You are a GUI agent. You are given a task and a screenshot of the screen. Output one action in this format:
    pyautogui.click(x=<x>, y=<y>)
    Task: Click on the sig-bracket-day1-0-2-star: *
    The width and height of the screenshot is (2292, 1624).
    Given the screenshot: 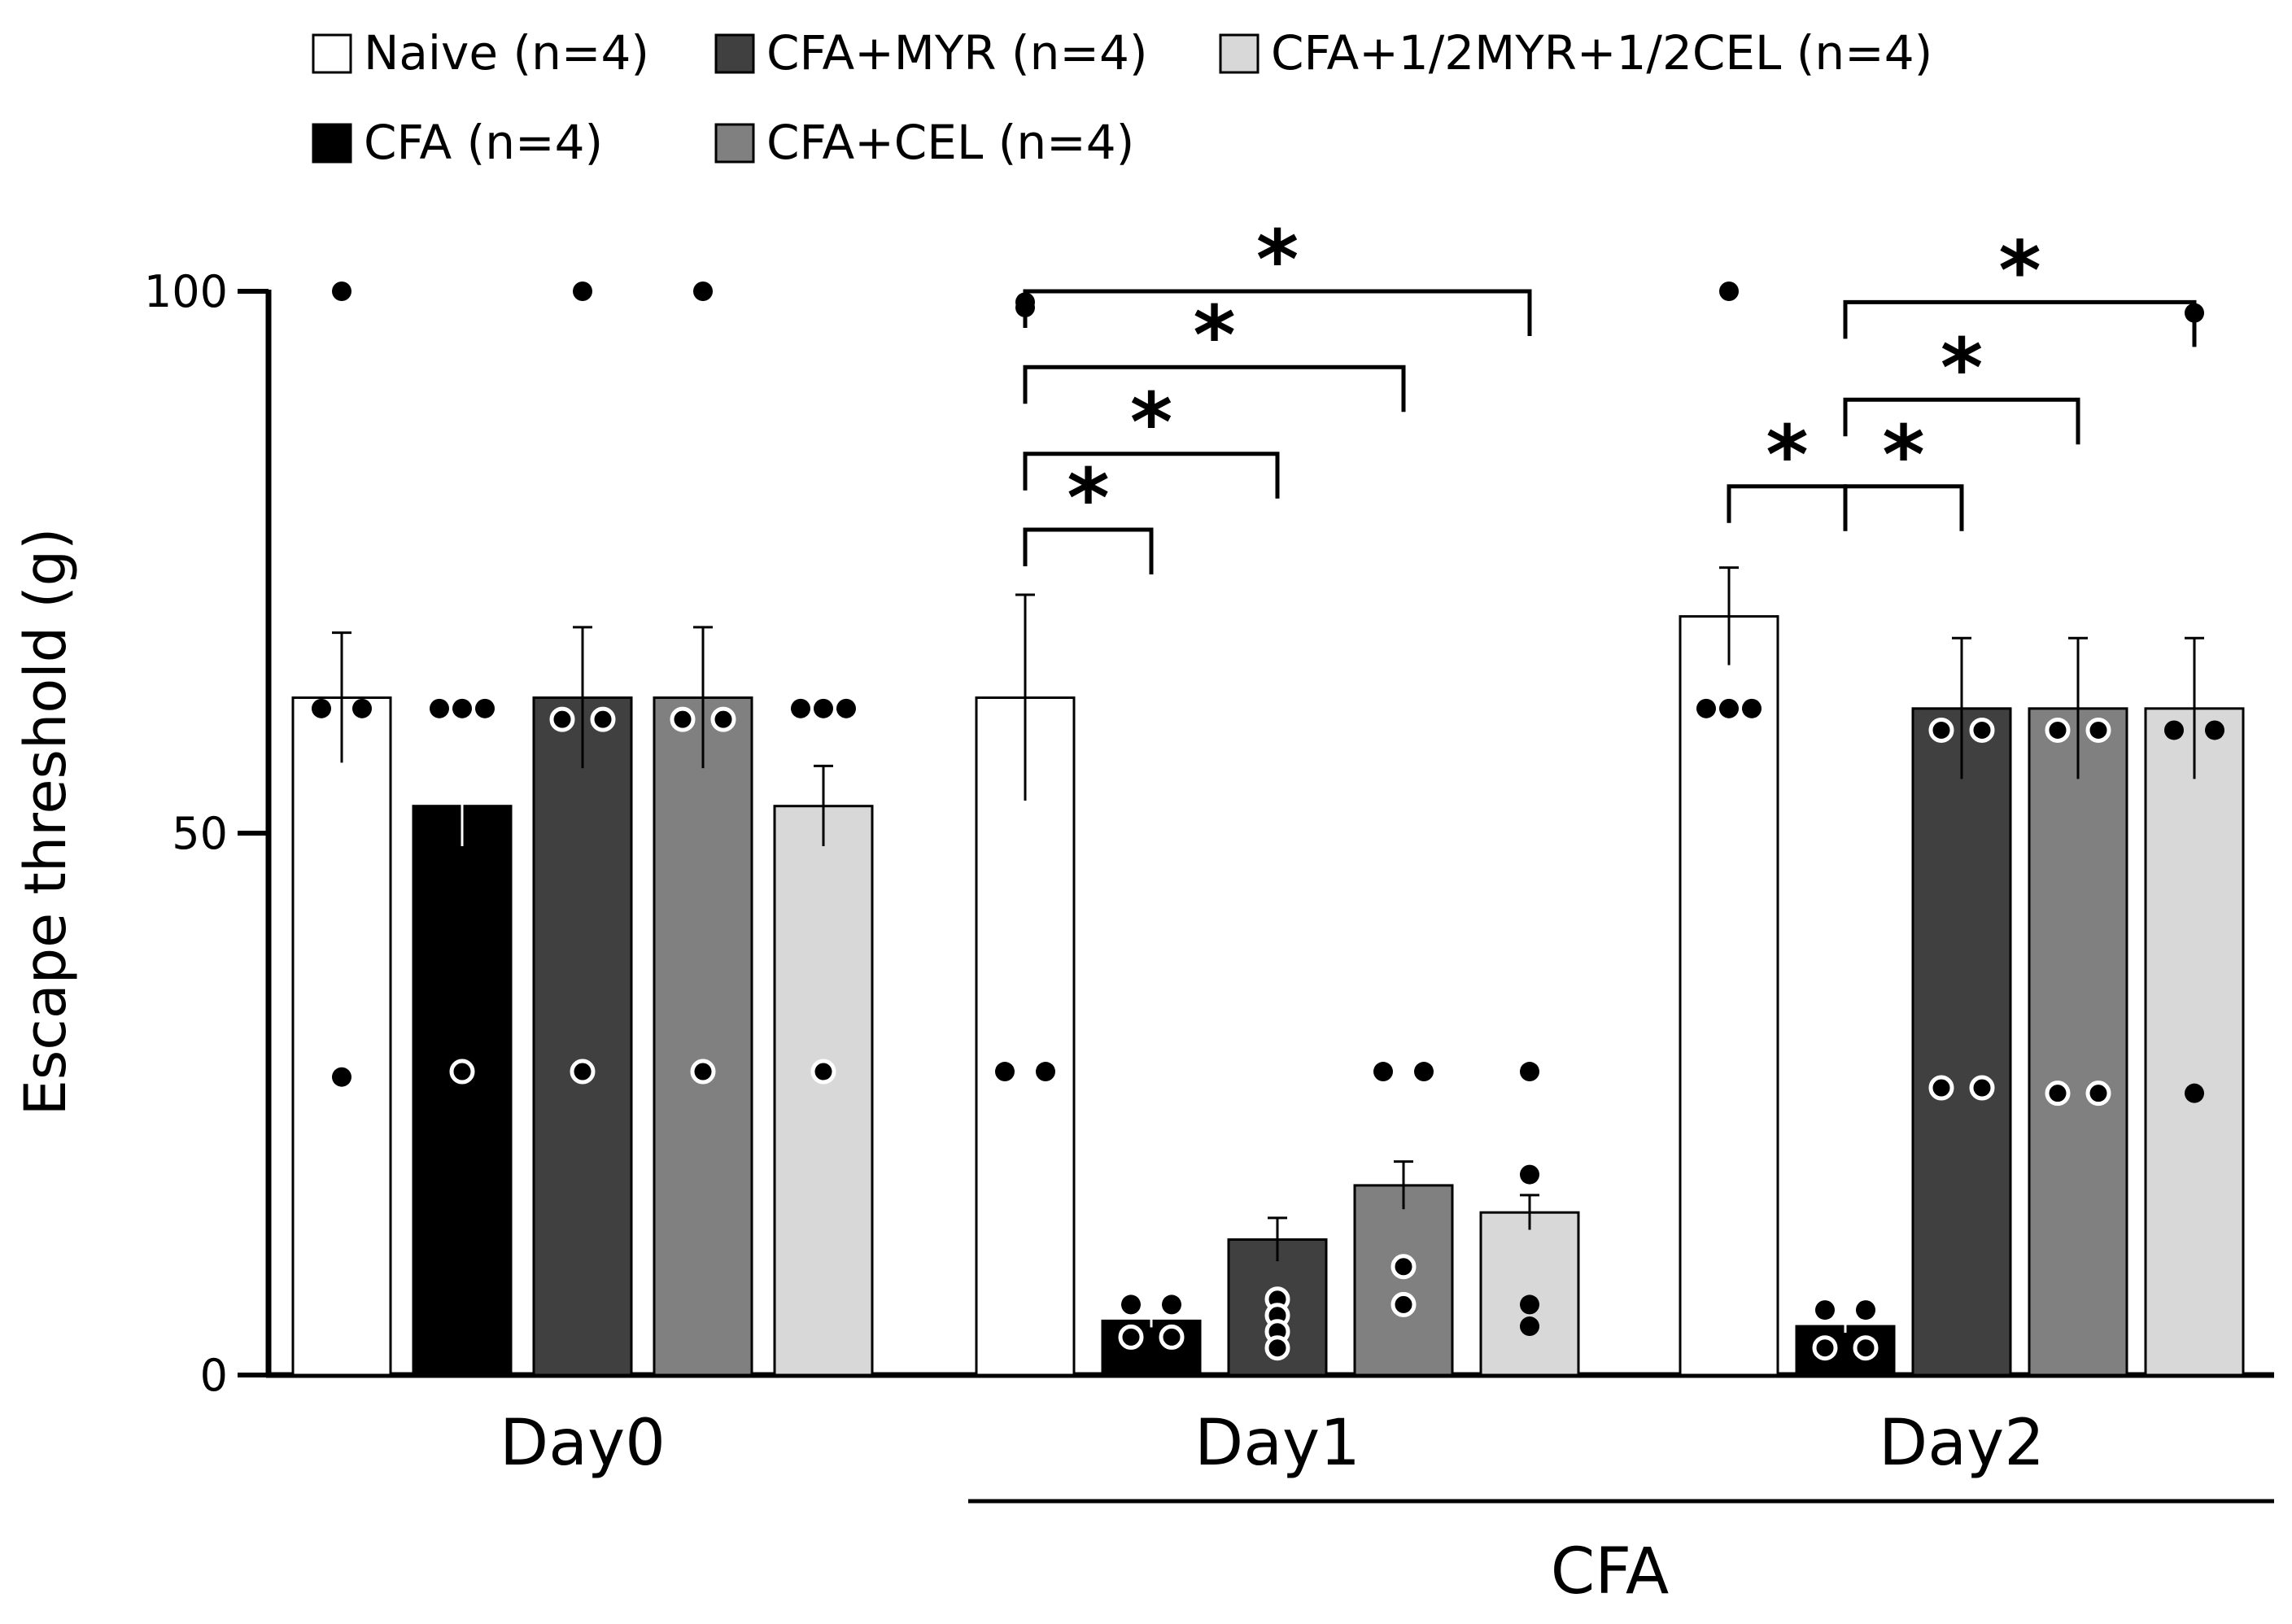 What is the action you would take?
    pyautogui.click(x=1151, y=422)
    